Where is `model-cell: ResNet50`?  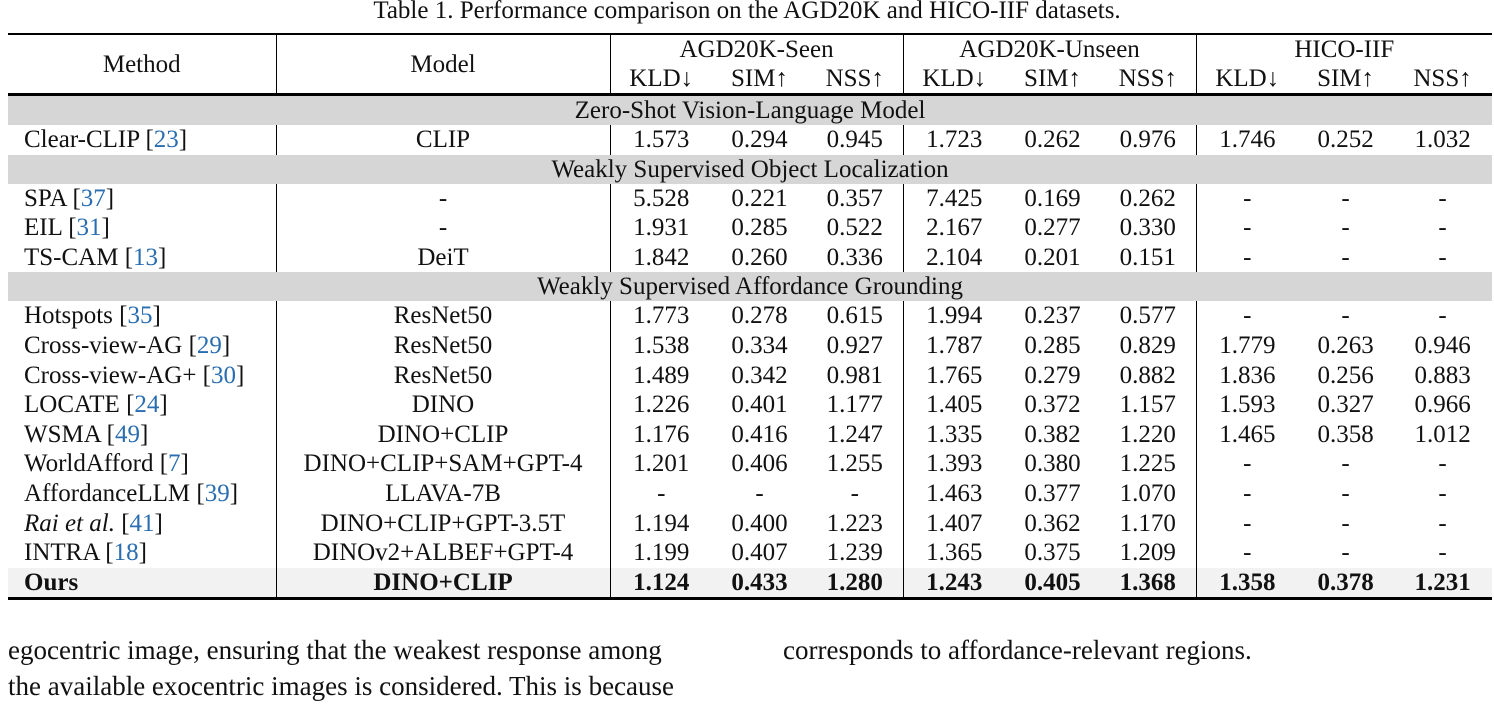
model-cell: ResNet50 is located at coordinates (443, 375).